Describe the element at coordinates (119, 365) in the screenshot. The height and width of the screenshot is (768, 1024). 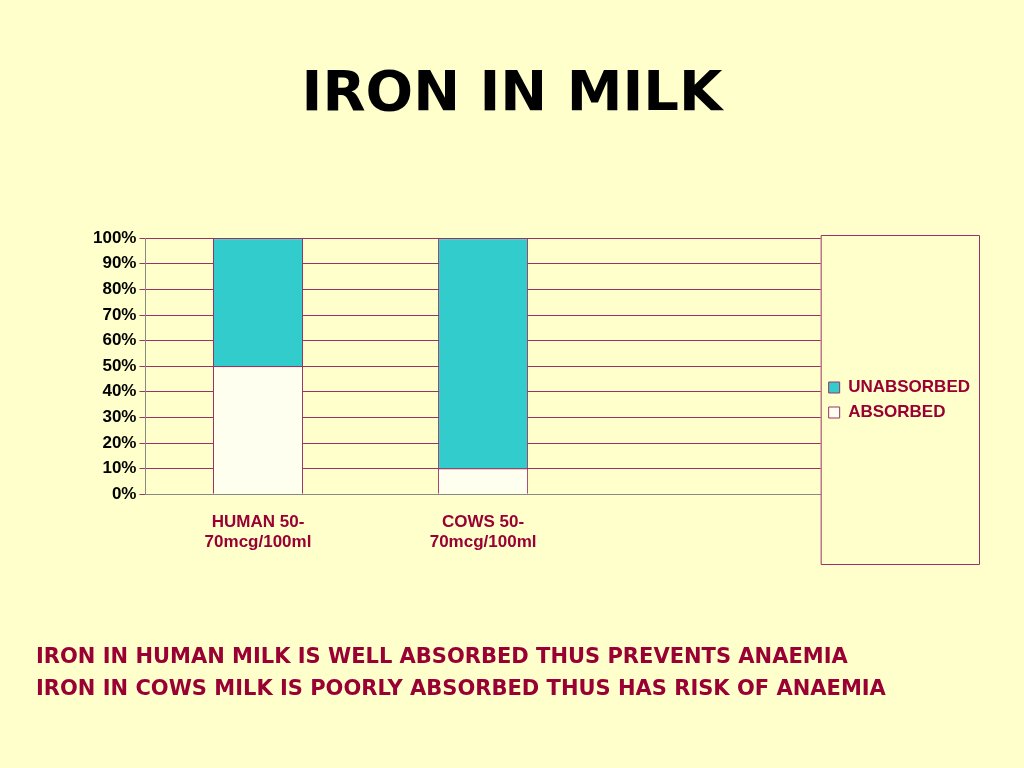
I see `y-tick-label: 50%` at that location.